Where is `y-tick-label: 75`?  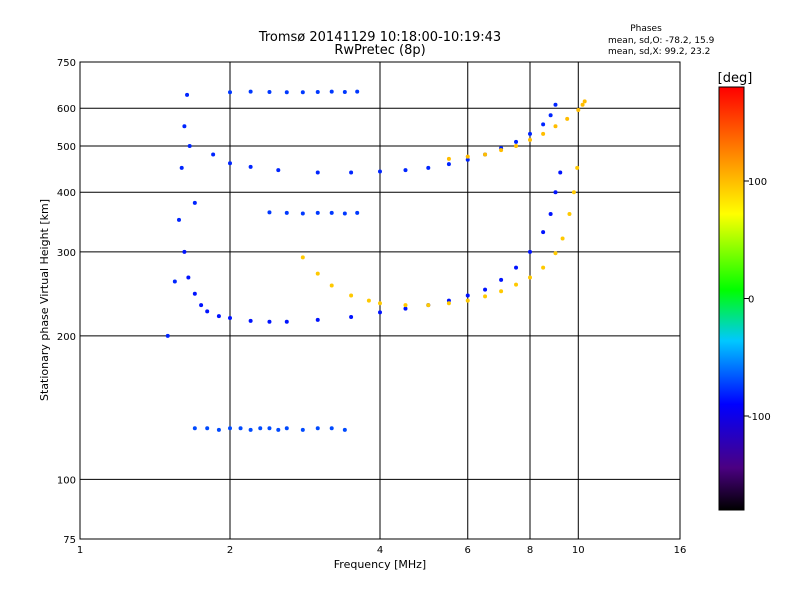
y-tick-label: 75 is located at coordinates (69, 540).